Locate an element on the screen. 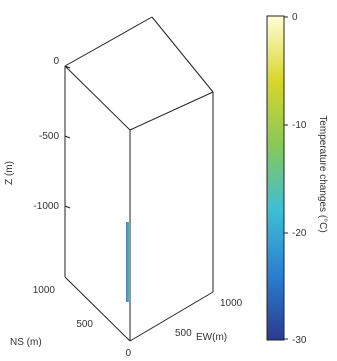 This screenshot has width=337, height=361. ew-tick-label: 1000 is located at coordinates (231, 303).